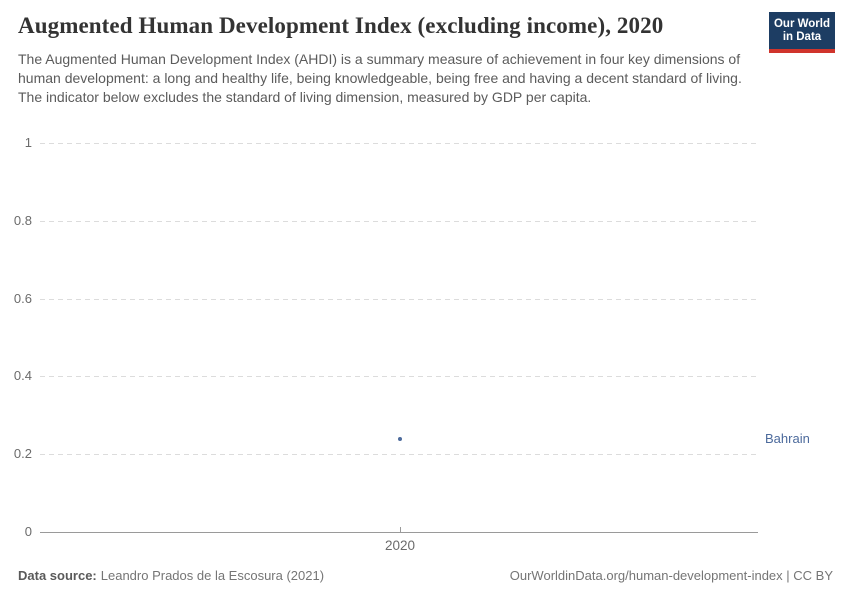  I want to click on y-tick-label: 0.2, so click(22, 454).